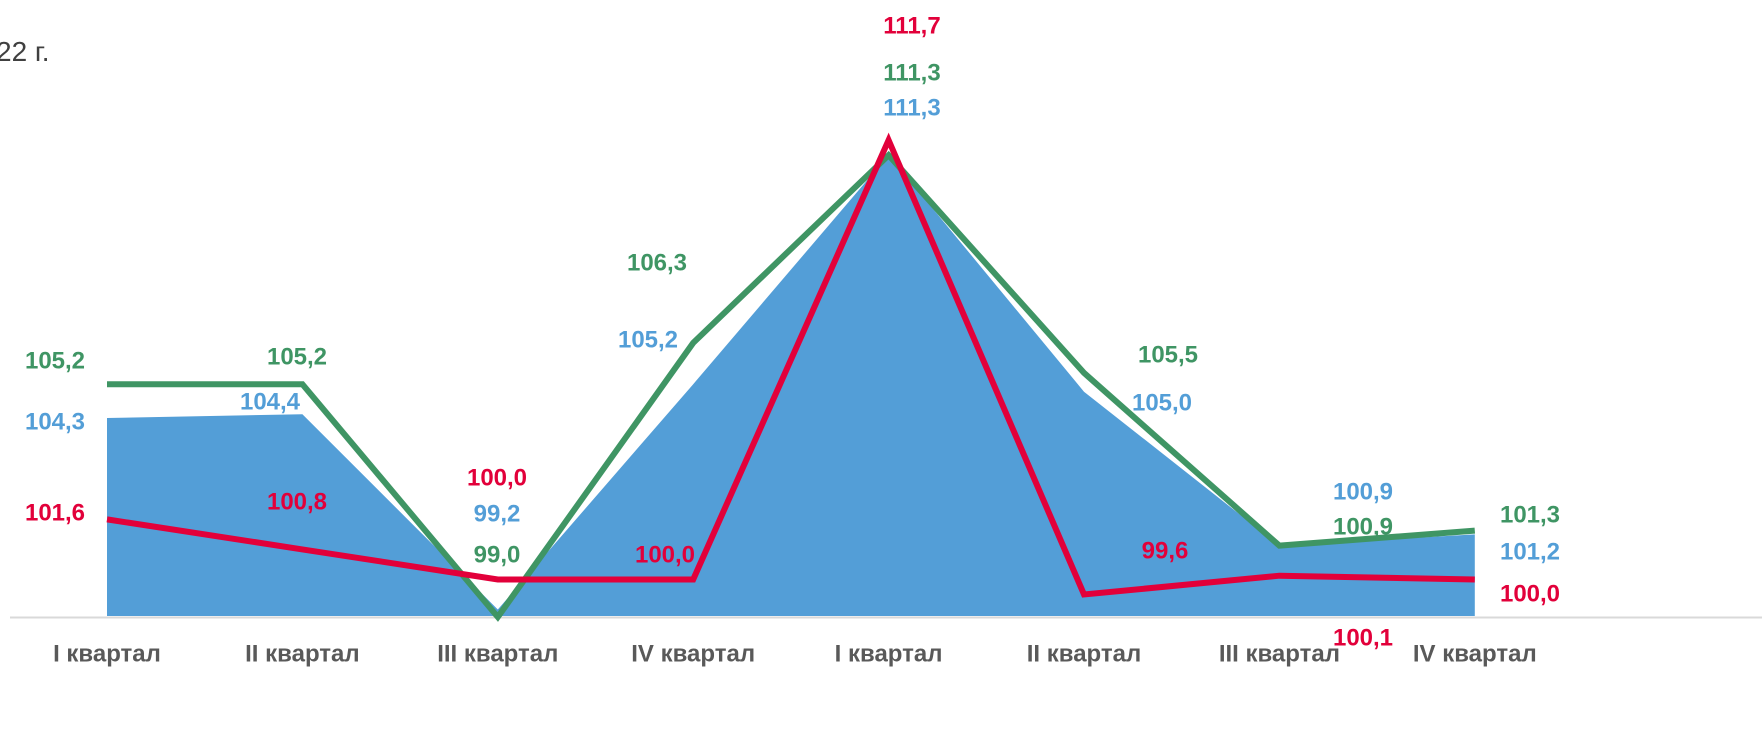  I want to click on data-label-red: 100,1, so click(1363, 637).